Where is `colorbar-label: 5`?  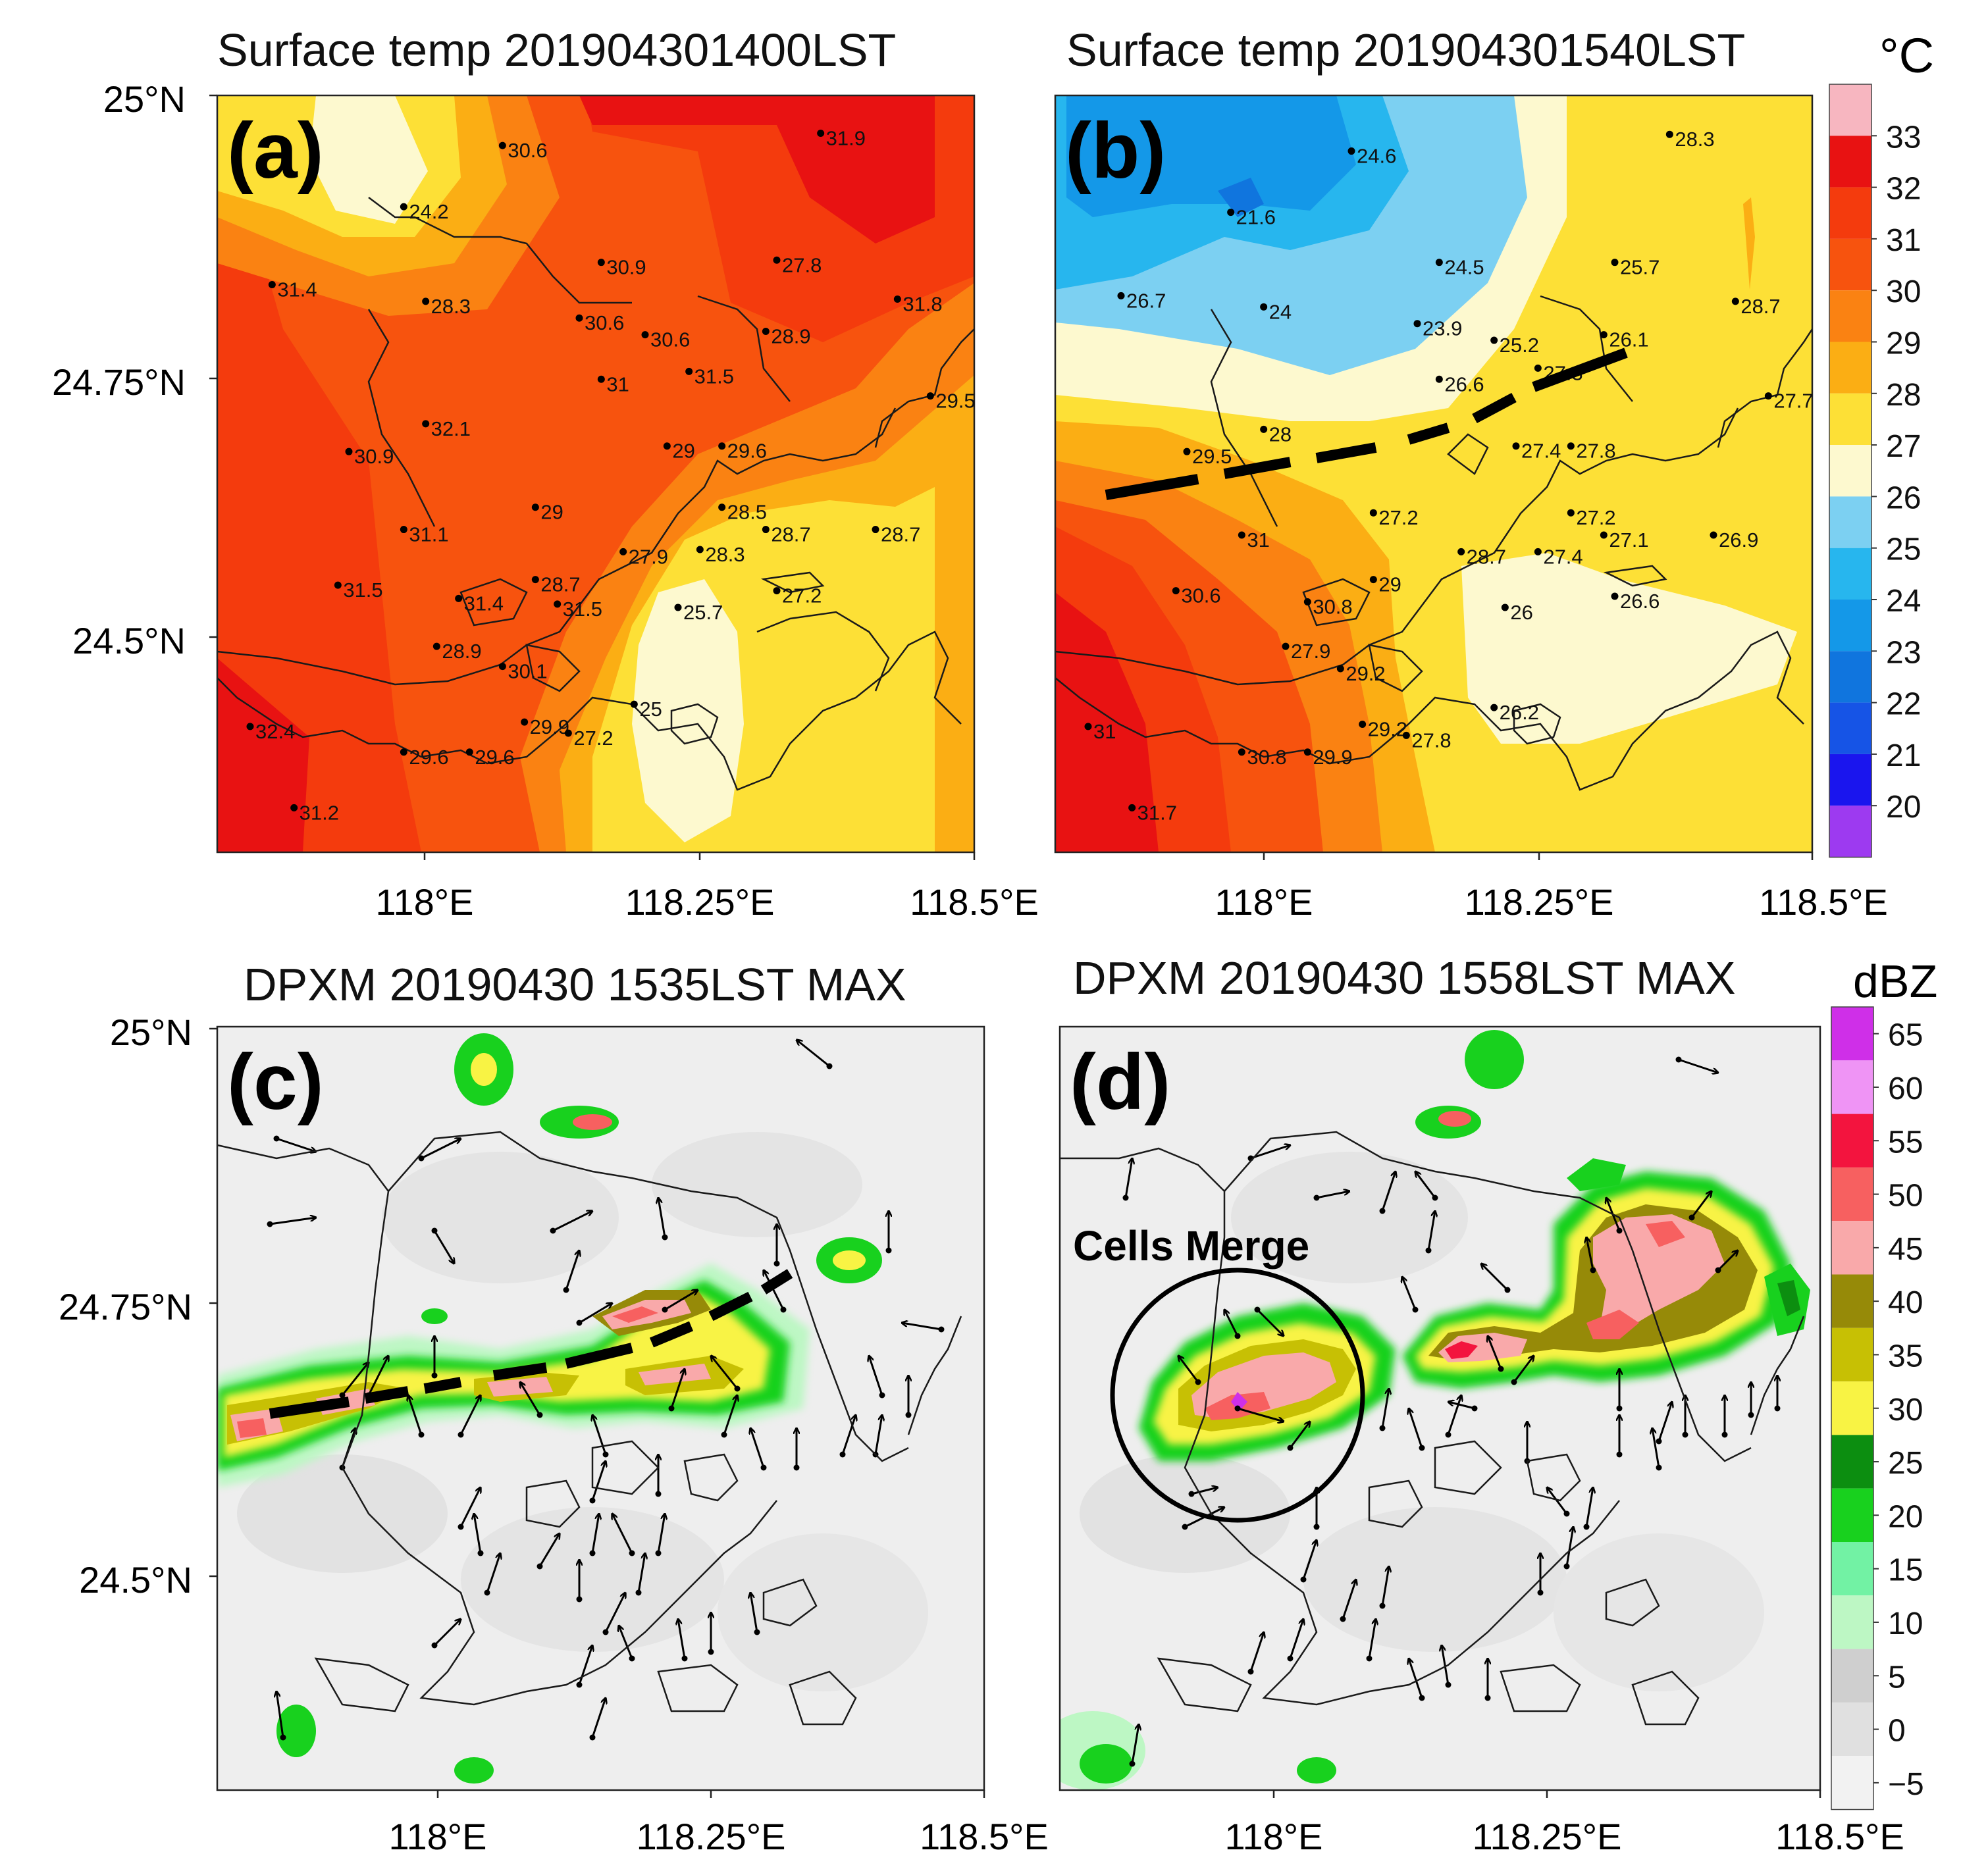 colorbar-label: 5 is located at coordinates (1897, 1678).